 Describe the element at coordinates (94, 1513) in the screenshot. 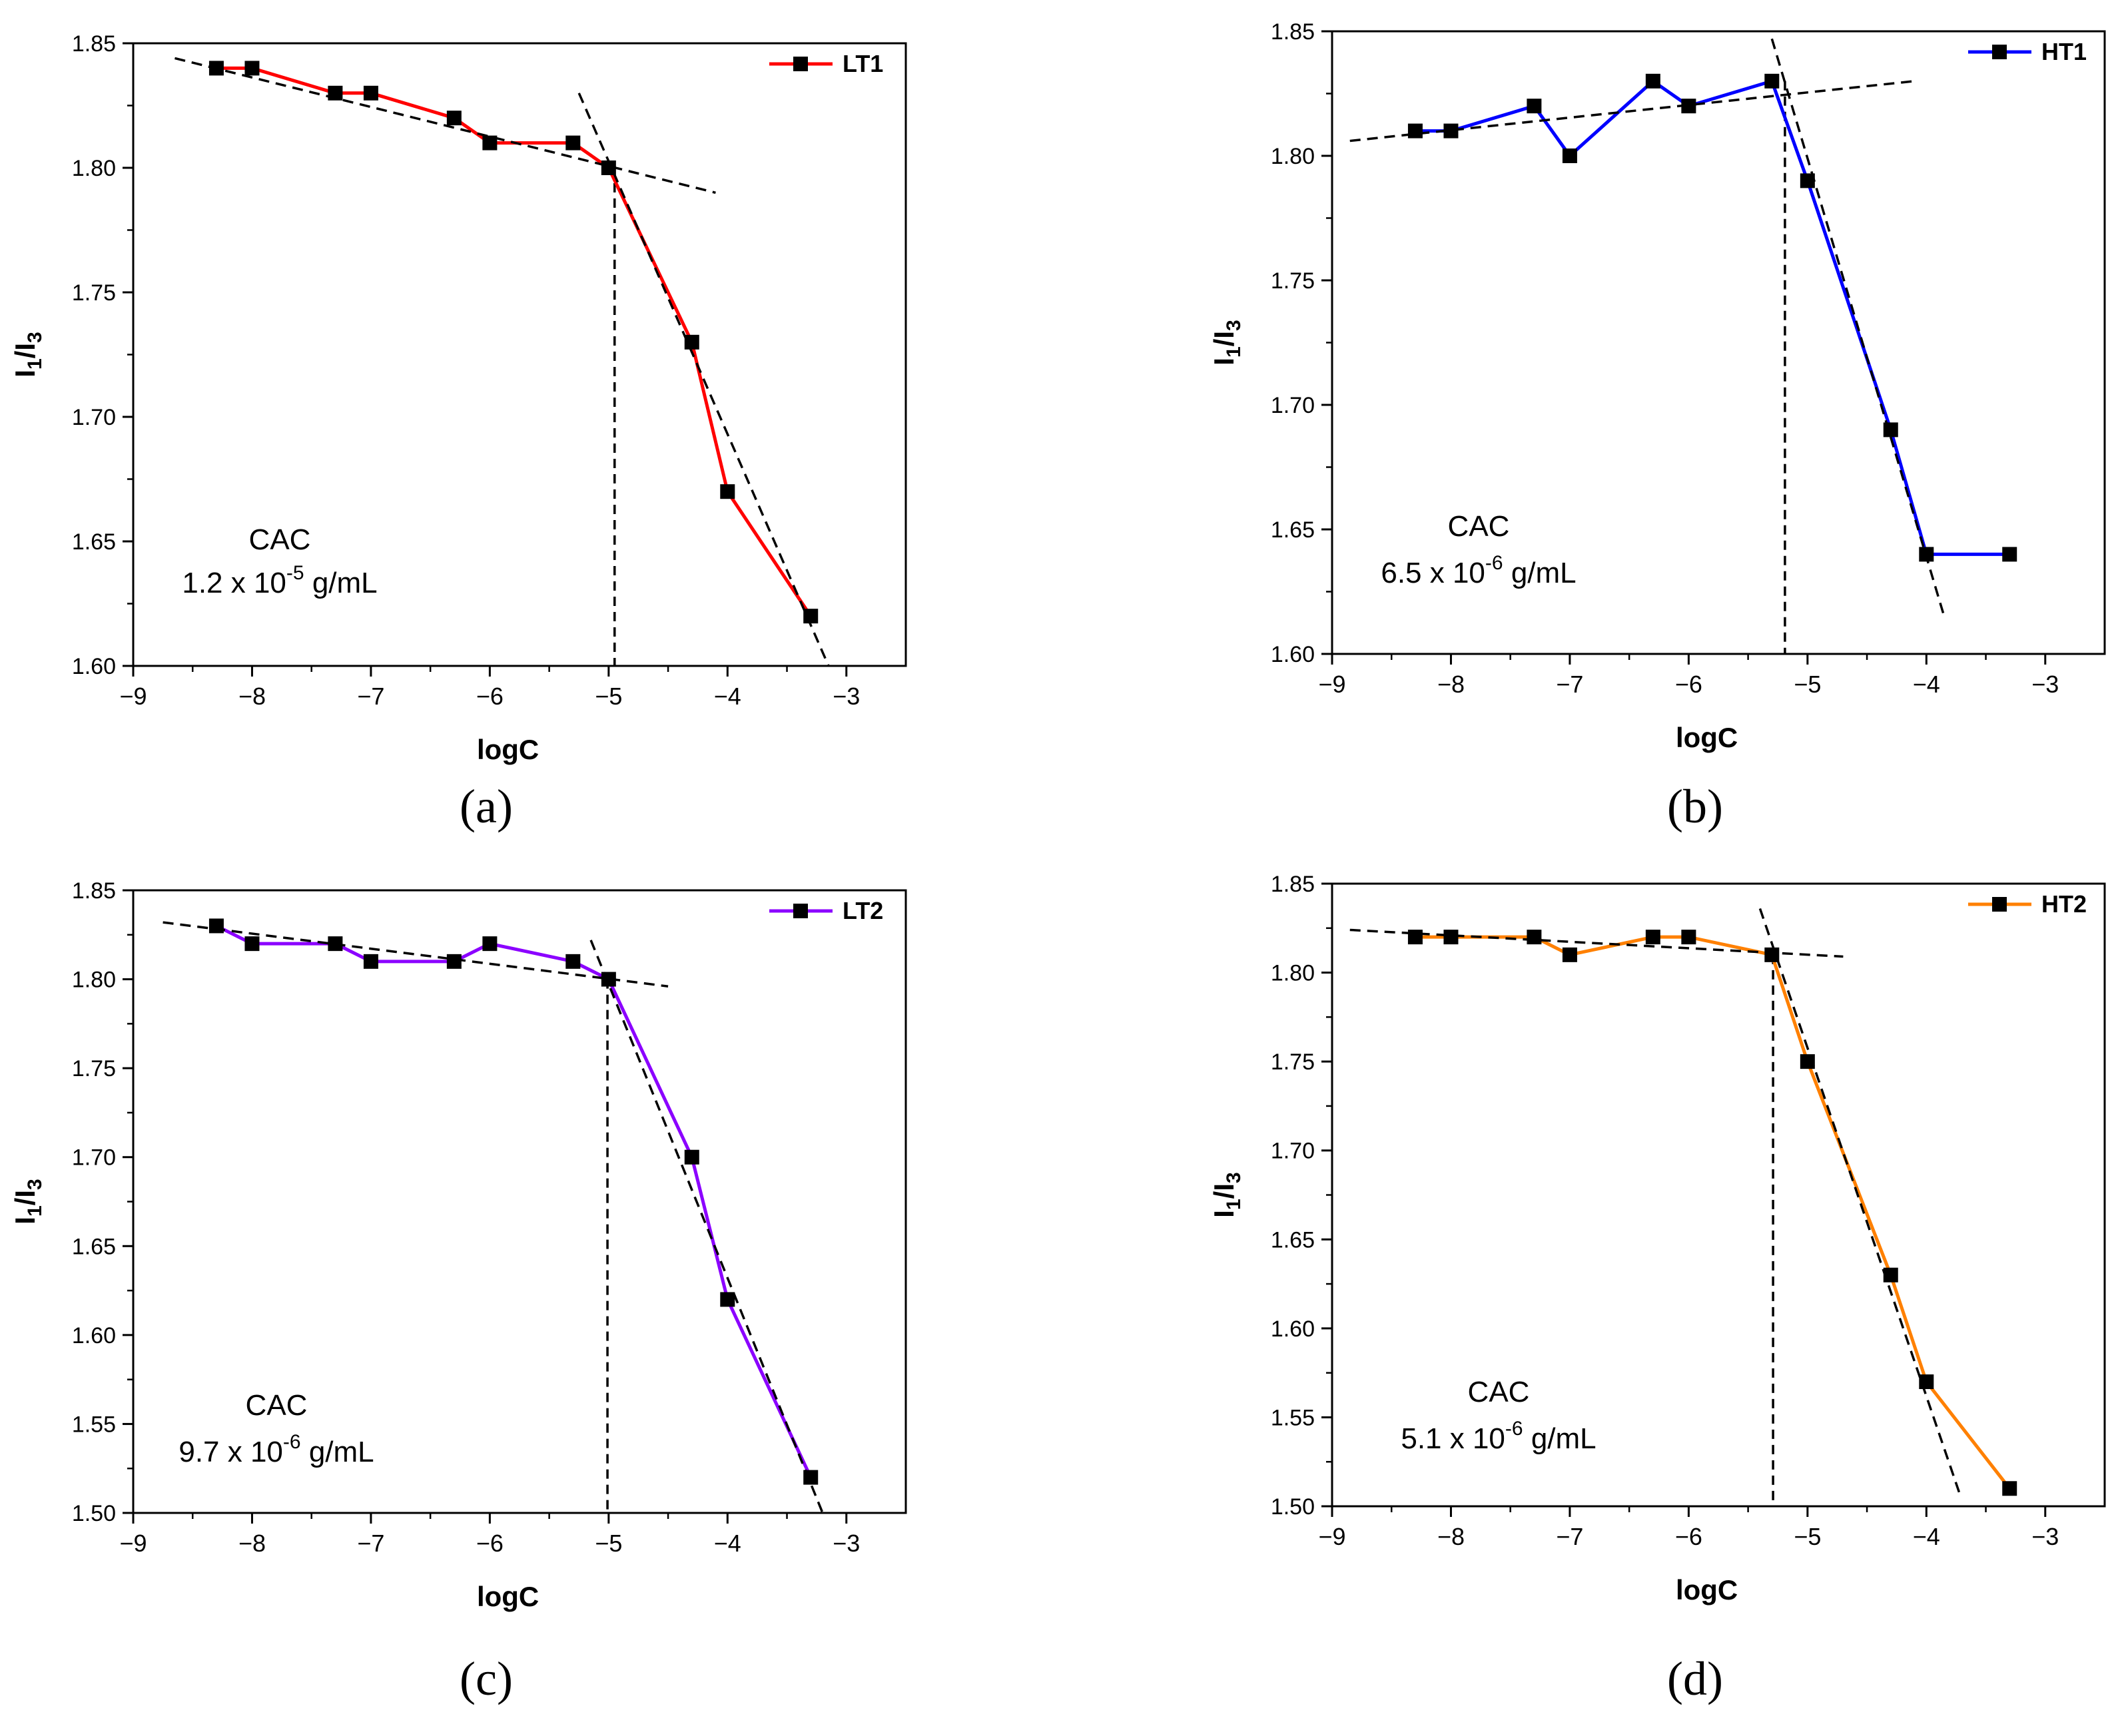

I see `y-tick-label: 1.50` at that location.